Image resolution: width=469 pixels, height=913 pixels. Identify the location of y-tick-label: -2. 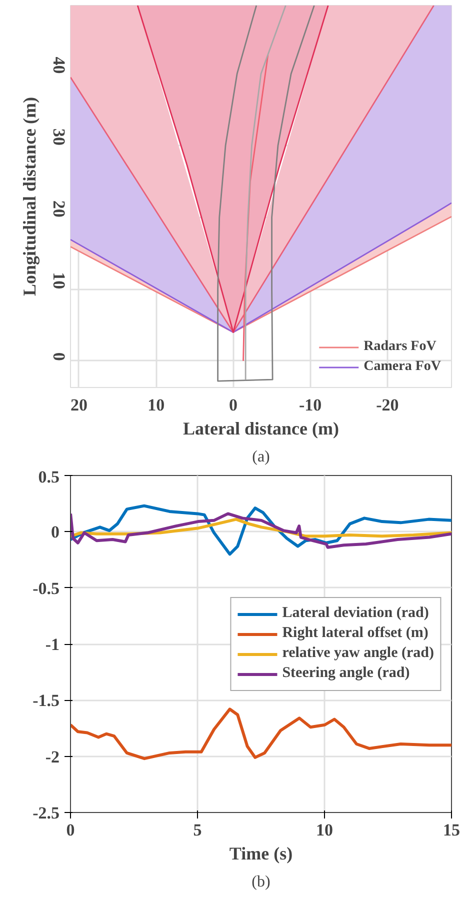
(52, 756).